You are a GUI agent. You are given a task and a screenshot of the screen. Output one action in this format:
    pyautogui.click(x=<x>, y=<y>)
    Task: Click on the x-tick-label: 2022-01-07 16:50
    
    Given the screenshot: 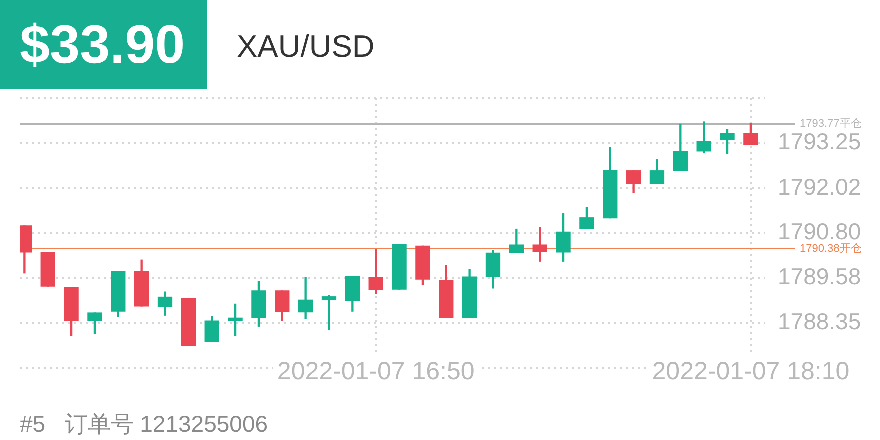 What is the action you would take?
    pyautogui.click(x=376, y=371)
    